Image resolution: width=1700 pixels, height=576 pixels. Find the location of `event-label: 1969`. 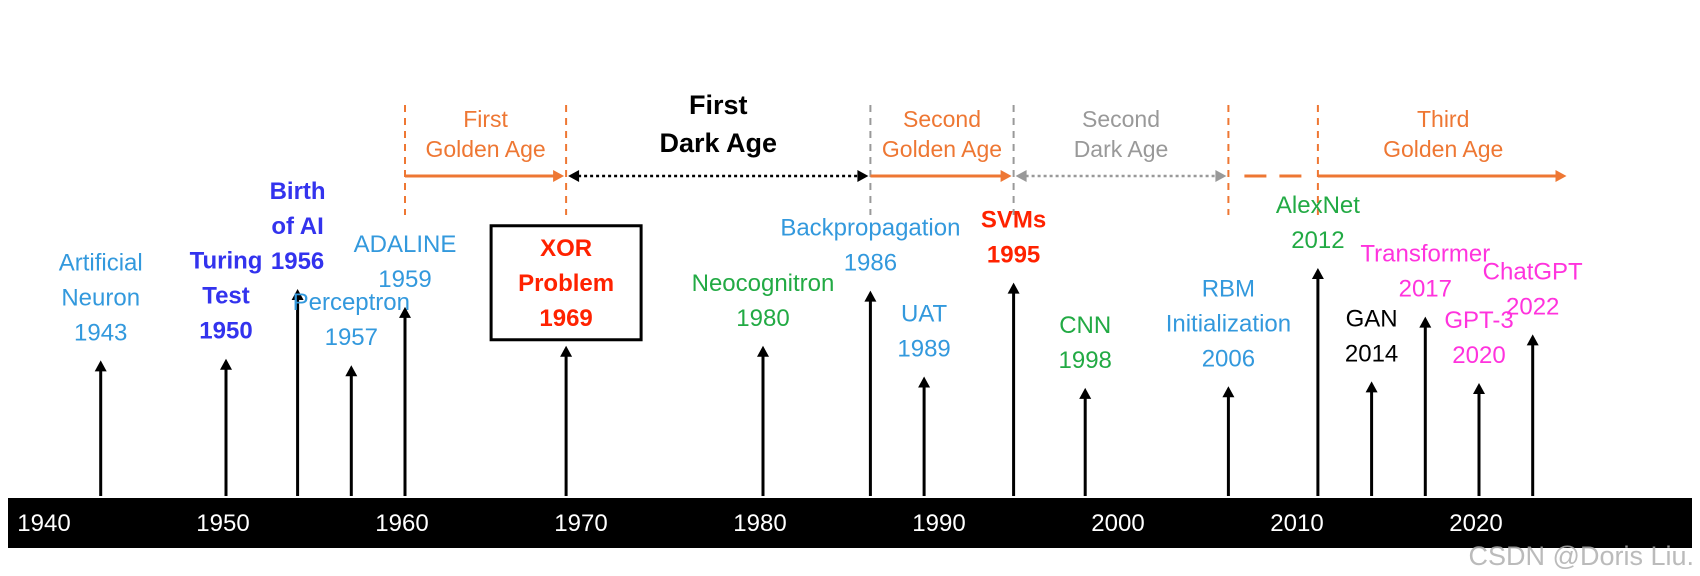

event-label: 1969 is located at coordinates (565, 318).